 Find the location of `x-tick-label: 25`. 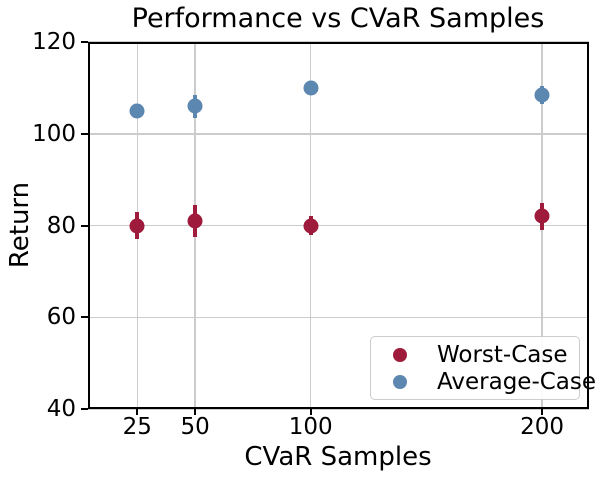

x-tick-label: 25 is located at coordinates (137, 427).